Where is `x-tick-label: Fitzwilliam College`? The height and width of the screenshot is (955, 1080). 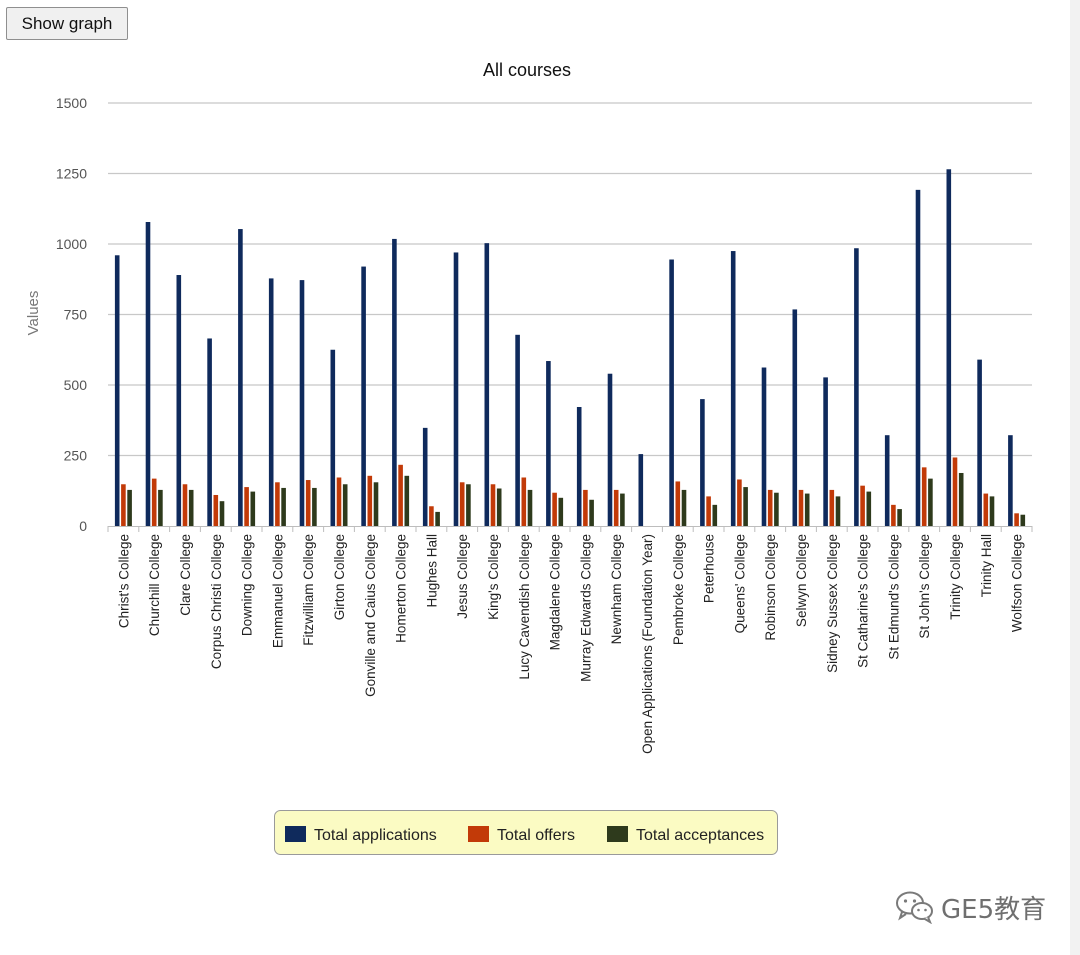
x-tick-label: Fitzwilliam College is located at coordinates (308, 590).